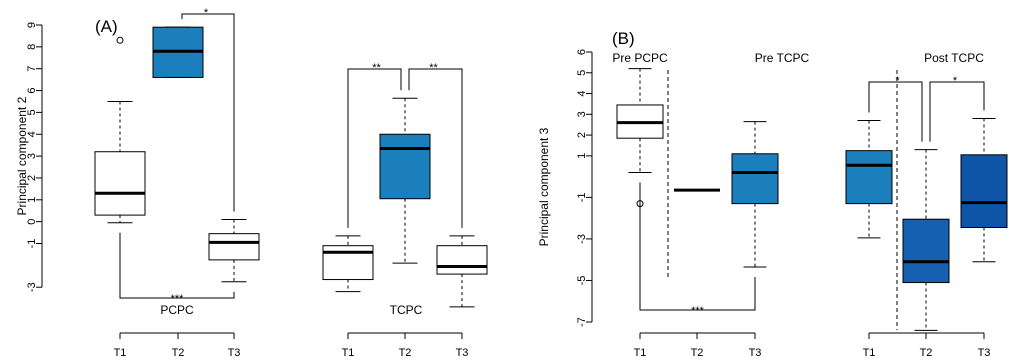 The height and width of the screenshot is (361, 1009). Describe the element at coordinates (954, 58) in the screenshot. I see `group-label: Post TCPC` at that location.